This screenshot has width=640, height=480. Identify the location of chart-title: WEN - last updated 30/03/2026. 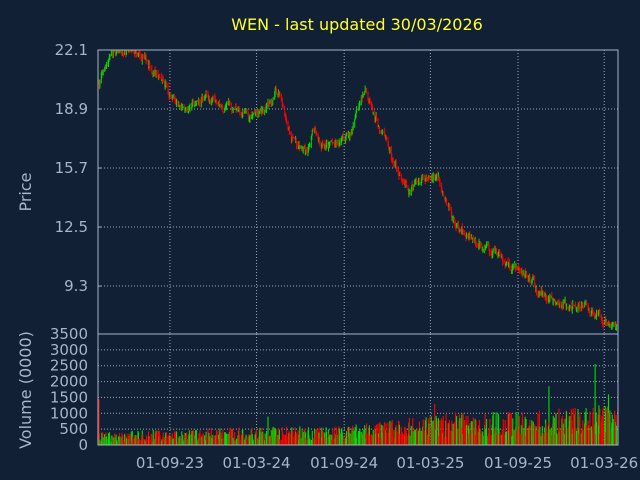
(357, 24).